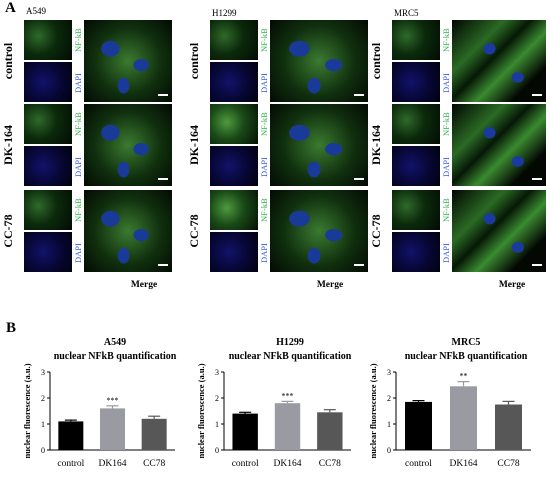 Image resolution: width=550 pixels, height=485 pixels. I want to click on column-title: A549, so click(36, 11).